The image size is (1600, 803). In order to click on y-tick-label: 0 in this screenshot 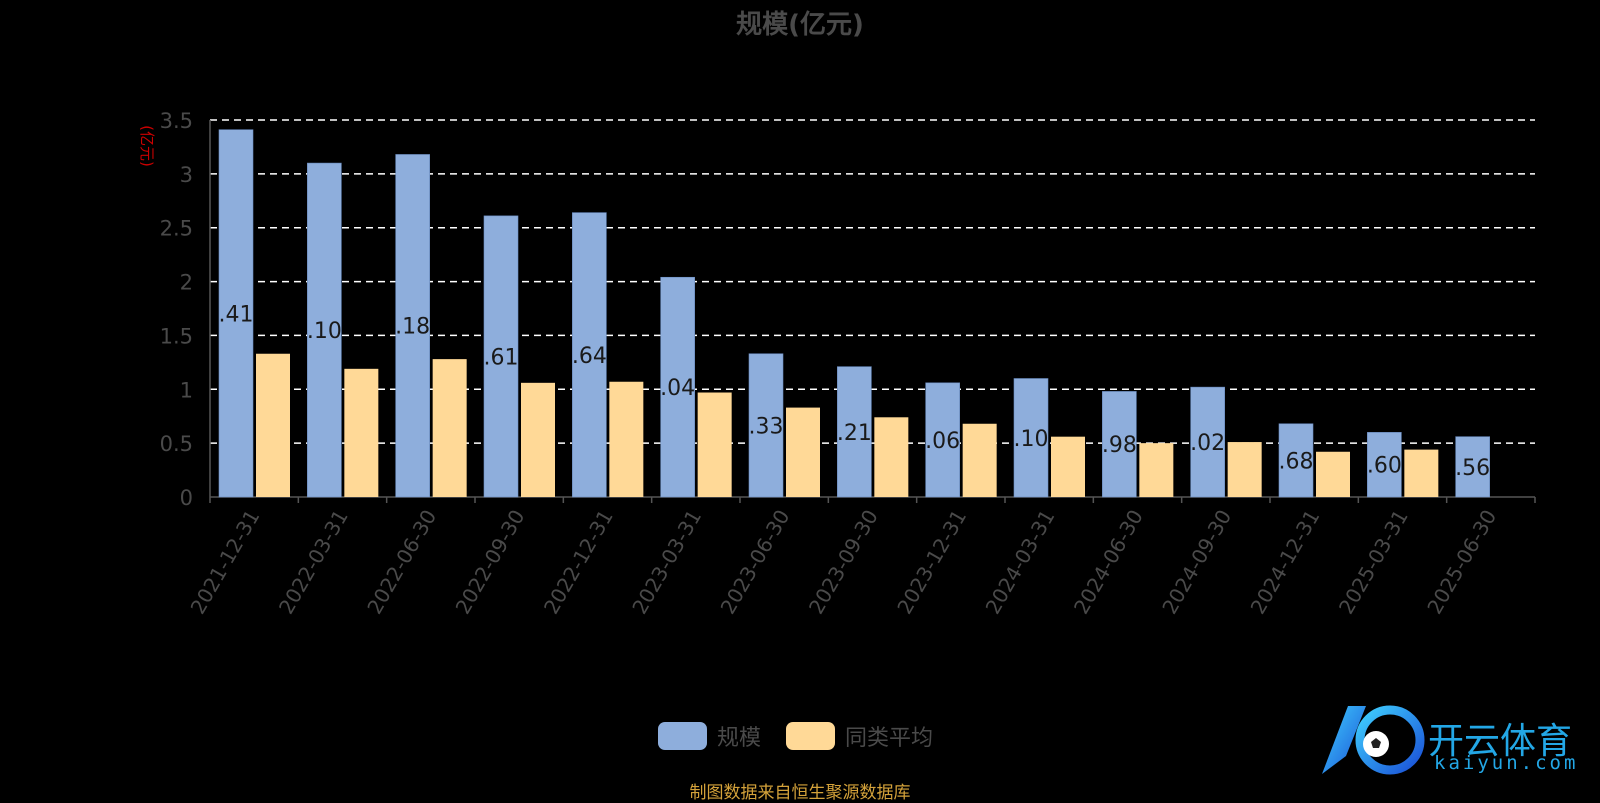, I will do `click(186, 498)`.